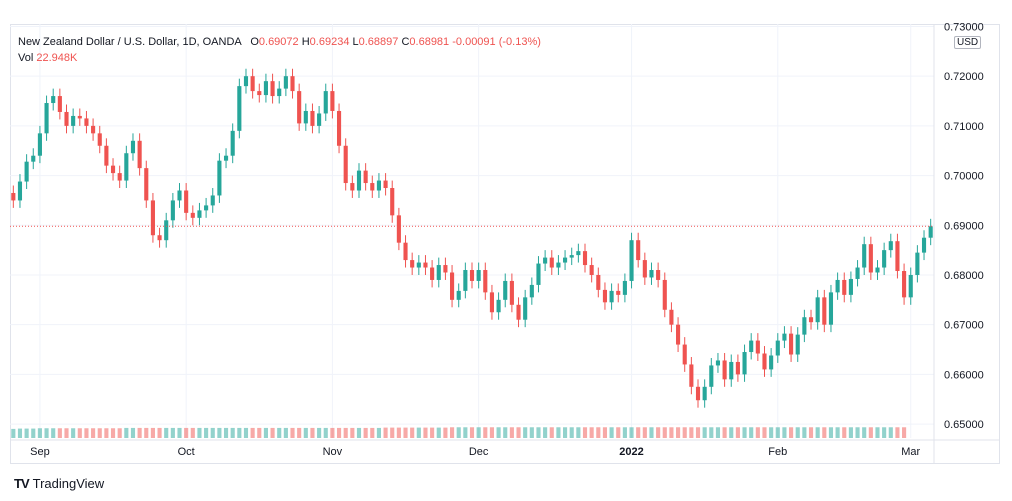 The width and height of the screenshot is (1012, 501). I want to click on currency-badge: USD, so click(968, 42).